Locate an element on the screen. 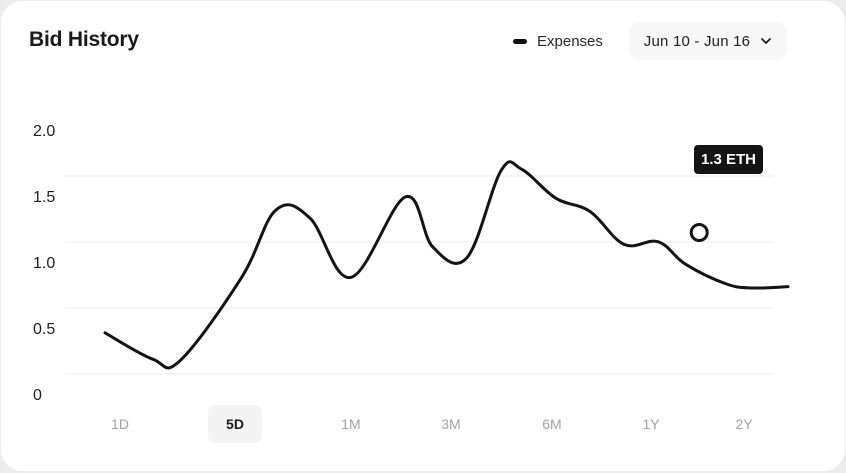 The height and width of the screenshot is (473, 846). y-tick-label: 1.5 is located at coordinates (44, 197).